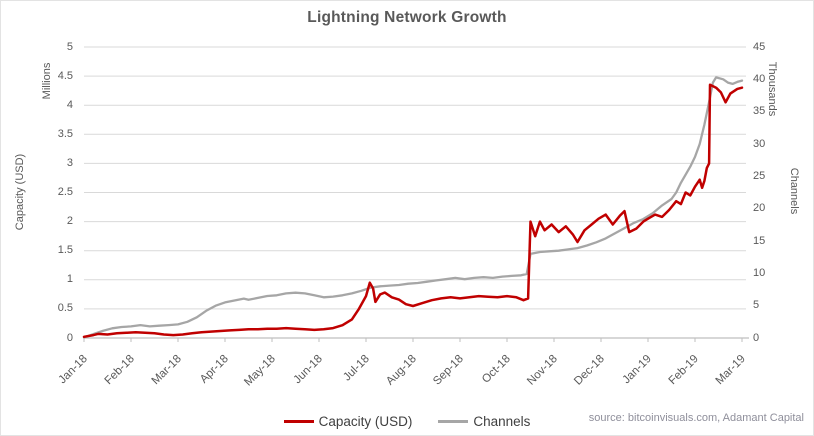  What do you see at coordinates (69, 104) in the screenshot?
I see `left-axis-tick-label: 4` at bounding box center [69, 104].